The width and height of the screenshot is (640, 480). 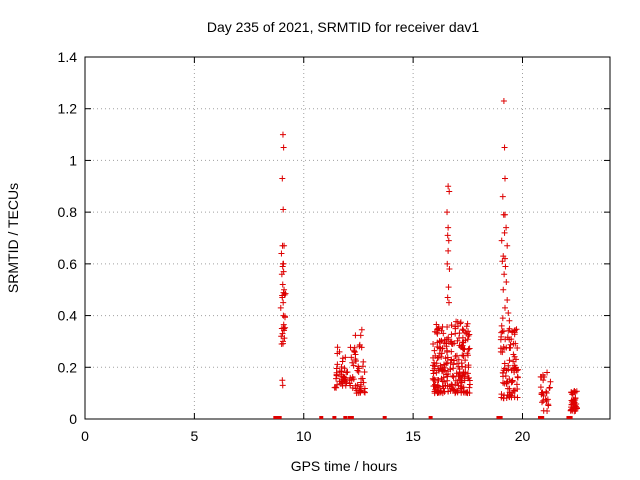 What do you see at coordinates (523, 436) in the screenshot?
I see `x-tick-label: 20` at bounding box center [523, 436].